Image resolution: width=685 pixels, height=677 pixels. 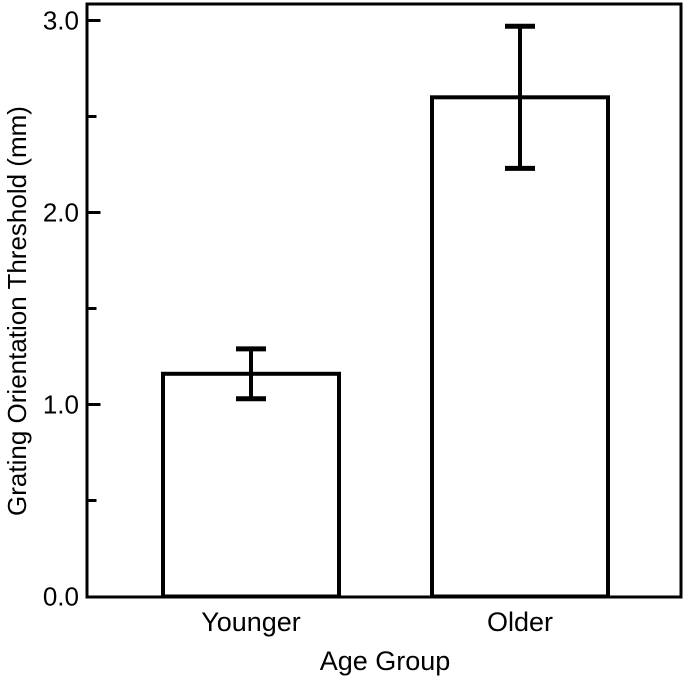 I want to click on category-label-older: Older, so click(x=520, y=622).